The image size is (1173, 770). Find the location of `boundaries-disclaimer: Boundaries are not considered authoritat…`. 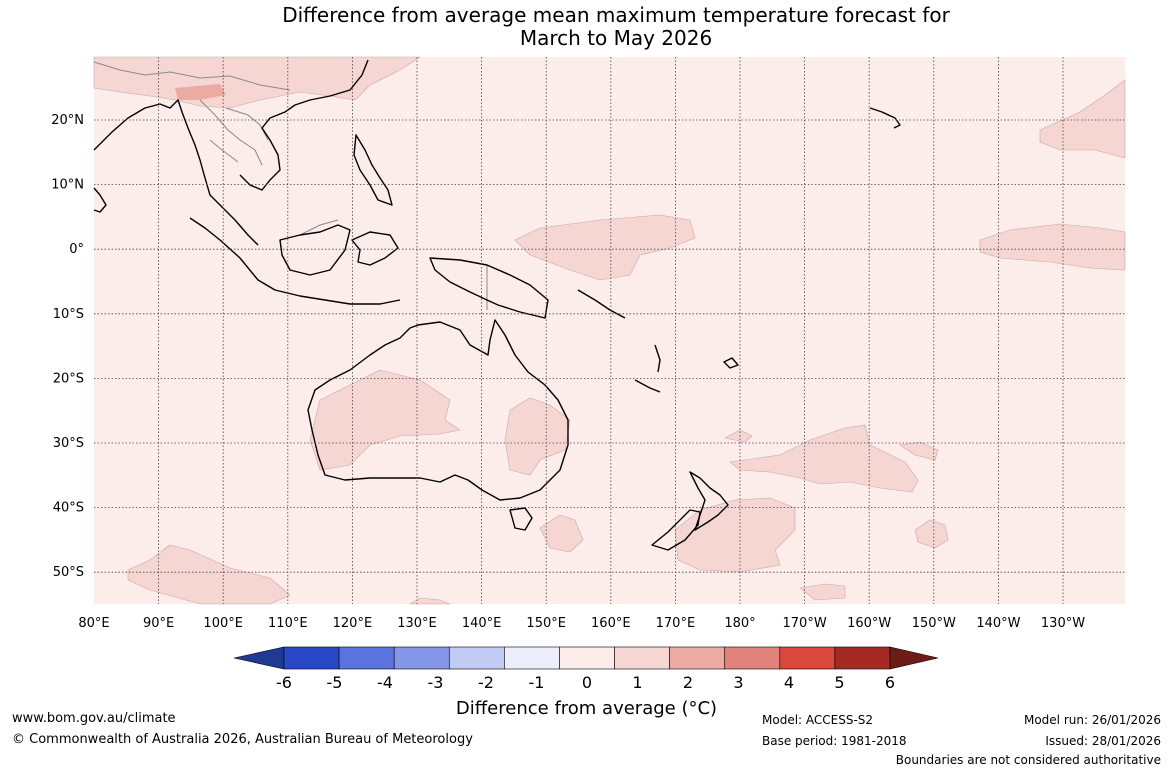

boundaries-disclaimer: Boundaries are not considered authoritat… is located at coordinates (1028, 760).